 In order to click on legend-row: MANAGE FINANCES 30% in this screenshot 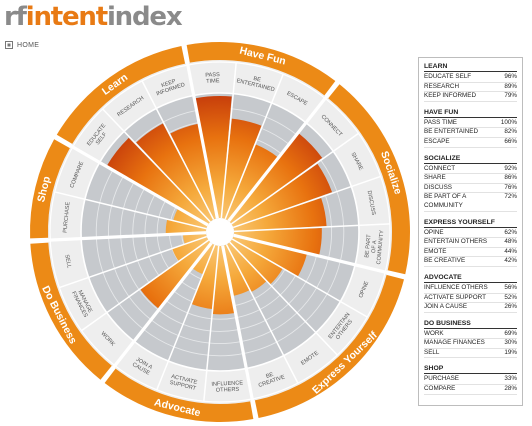, I will do `click(470, 344)`.